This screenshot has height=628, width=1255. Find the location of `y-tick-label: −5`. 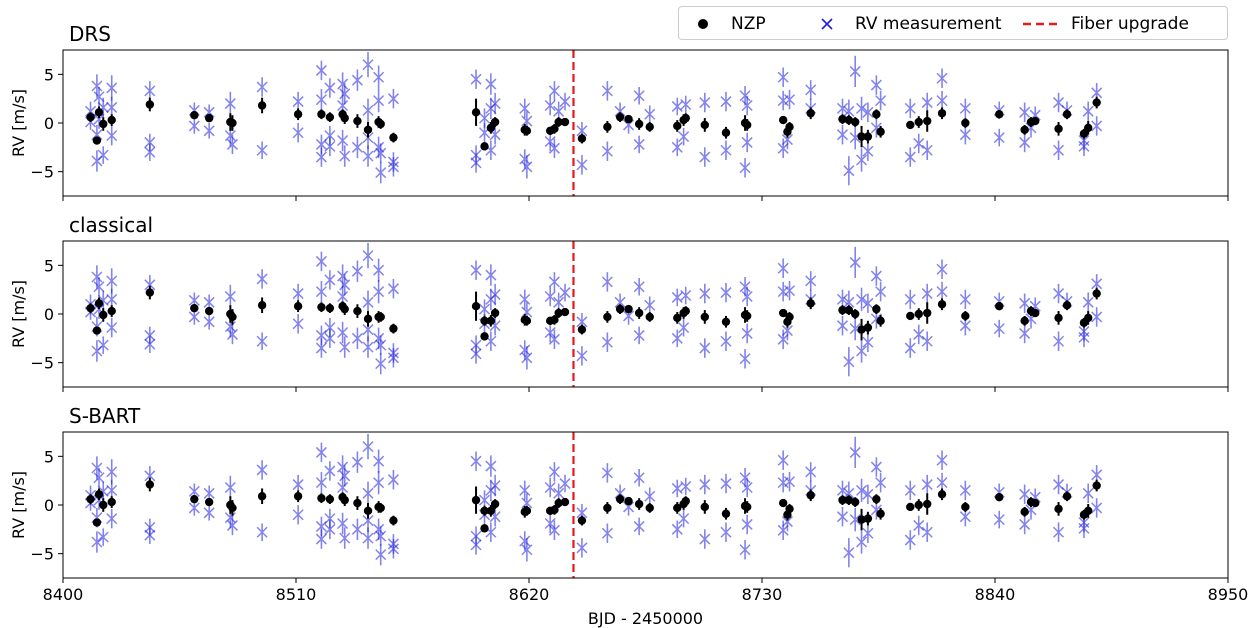

y-tick-label: −5 is located at coordinates (42, 554).